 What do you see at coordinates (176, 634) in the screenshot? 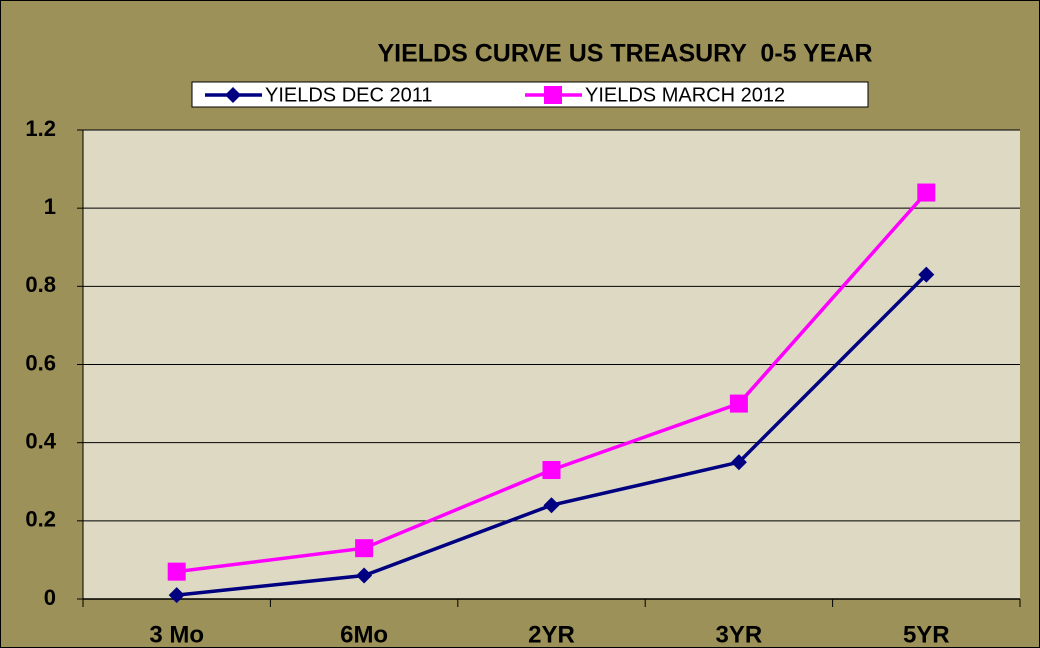
I see `x-tick-label: 3 Mo` at bounding box center [176, 634].